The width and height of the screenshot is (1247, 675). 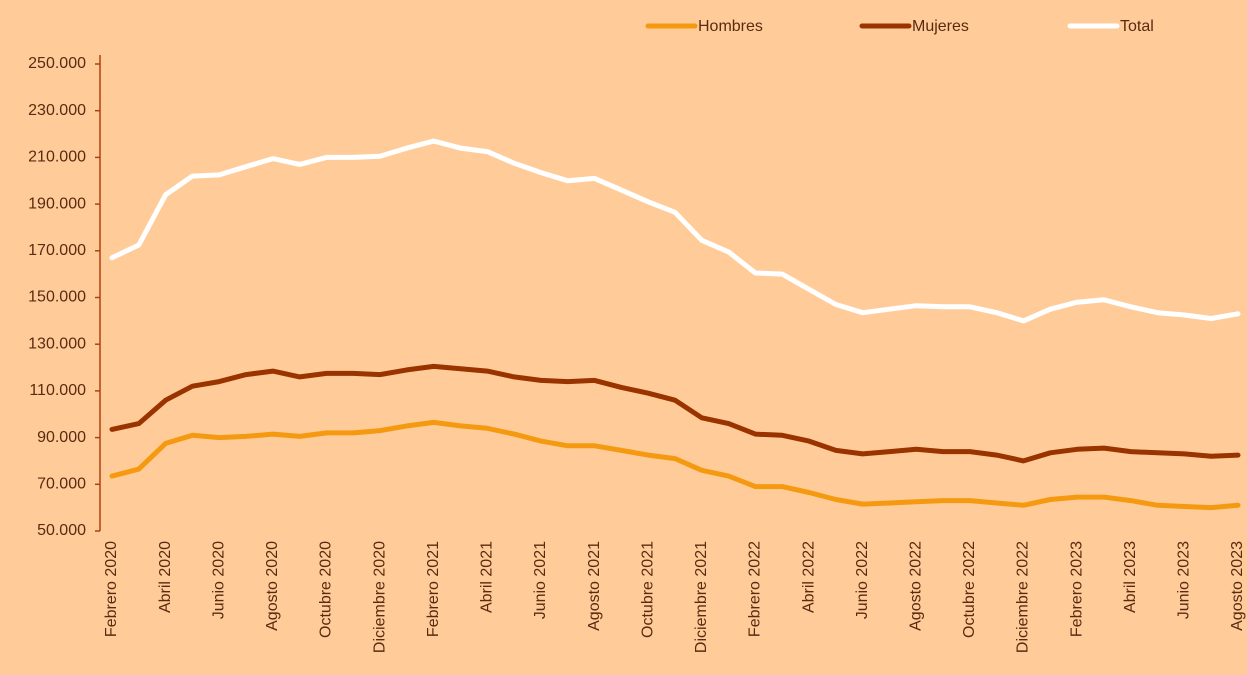 What do you see at coordinates (61, 530) in the screenshot?
I see `y-tick-label: 50.000` at bounding box center [61, 530].